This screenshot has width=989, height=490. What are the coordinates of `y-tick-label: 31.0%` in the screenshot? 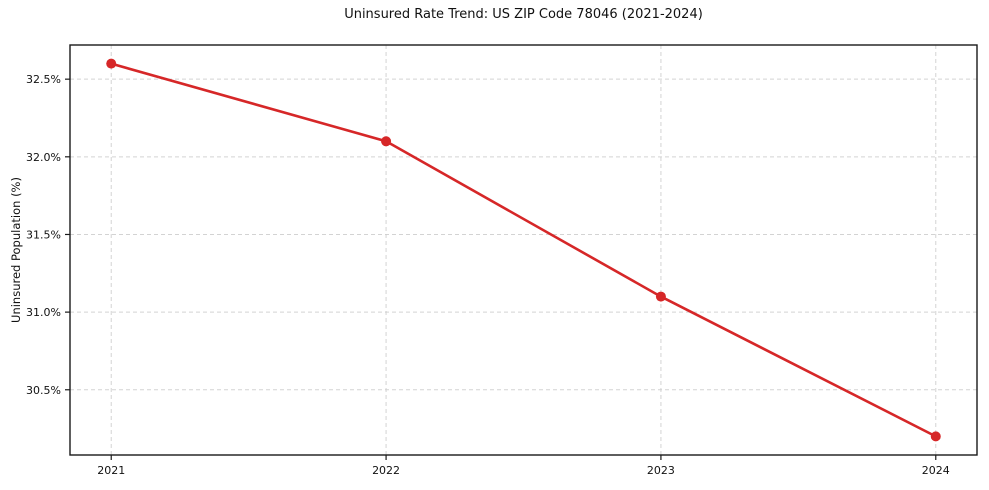 It's located at (43, 312).